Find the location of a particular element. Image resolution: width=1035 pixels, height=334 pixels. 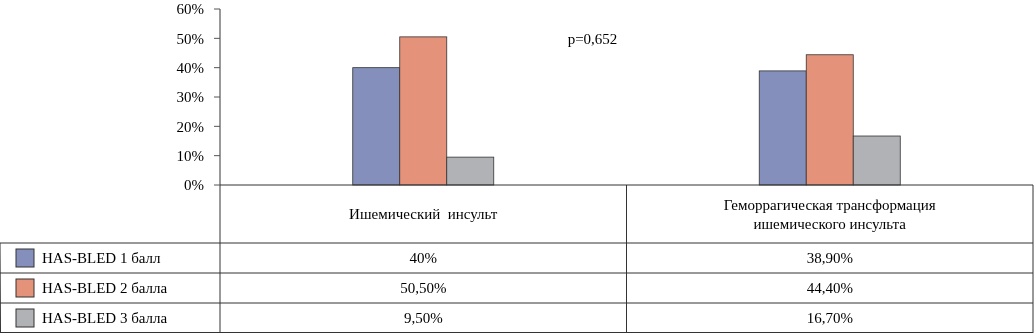

legend-label: HAS-BLED 3 балла is located at coordinates (105, 318).